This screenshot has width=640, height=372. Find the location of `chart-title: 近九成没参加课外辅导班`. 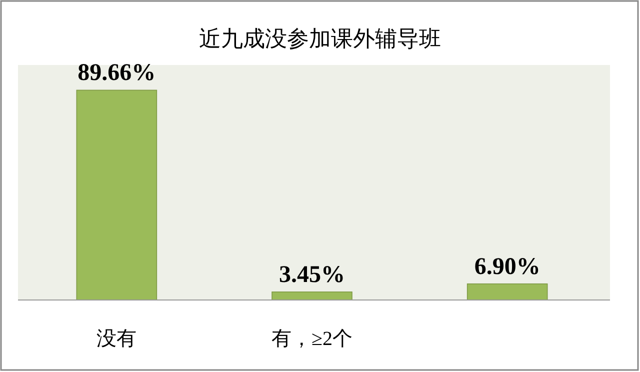

chart-title: 近九成没参加课外辅导班 is located at coordinates (320, 38).